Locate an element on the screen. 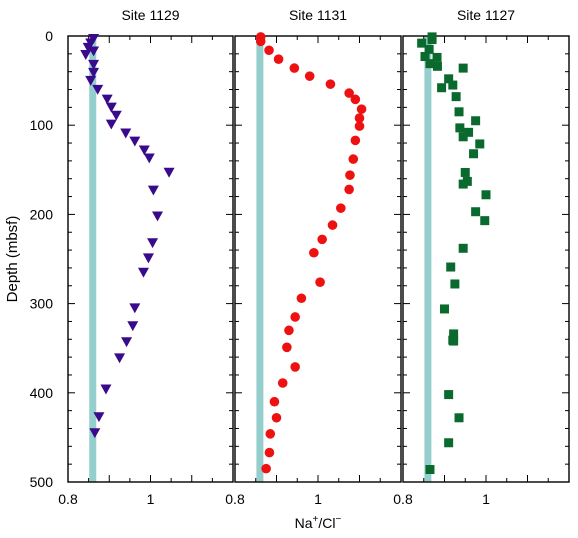  y-tick-label: 100 is located at coordinates (42, 125).